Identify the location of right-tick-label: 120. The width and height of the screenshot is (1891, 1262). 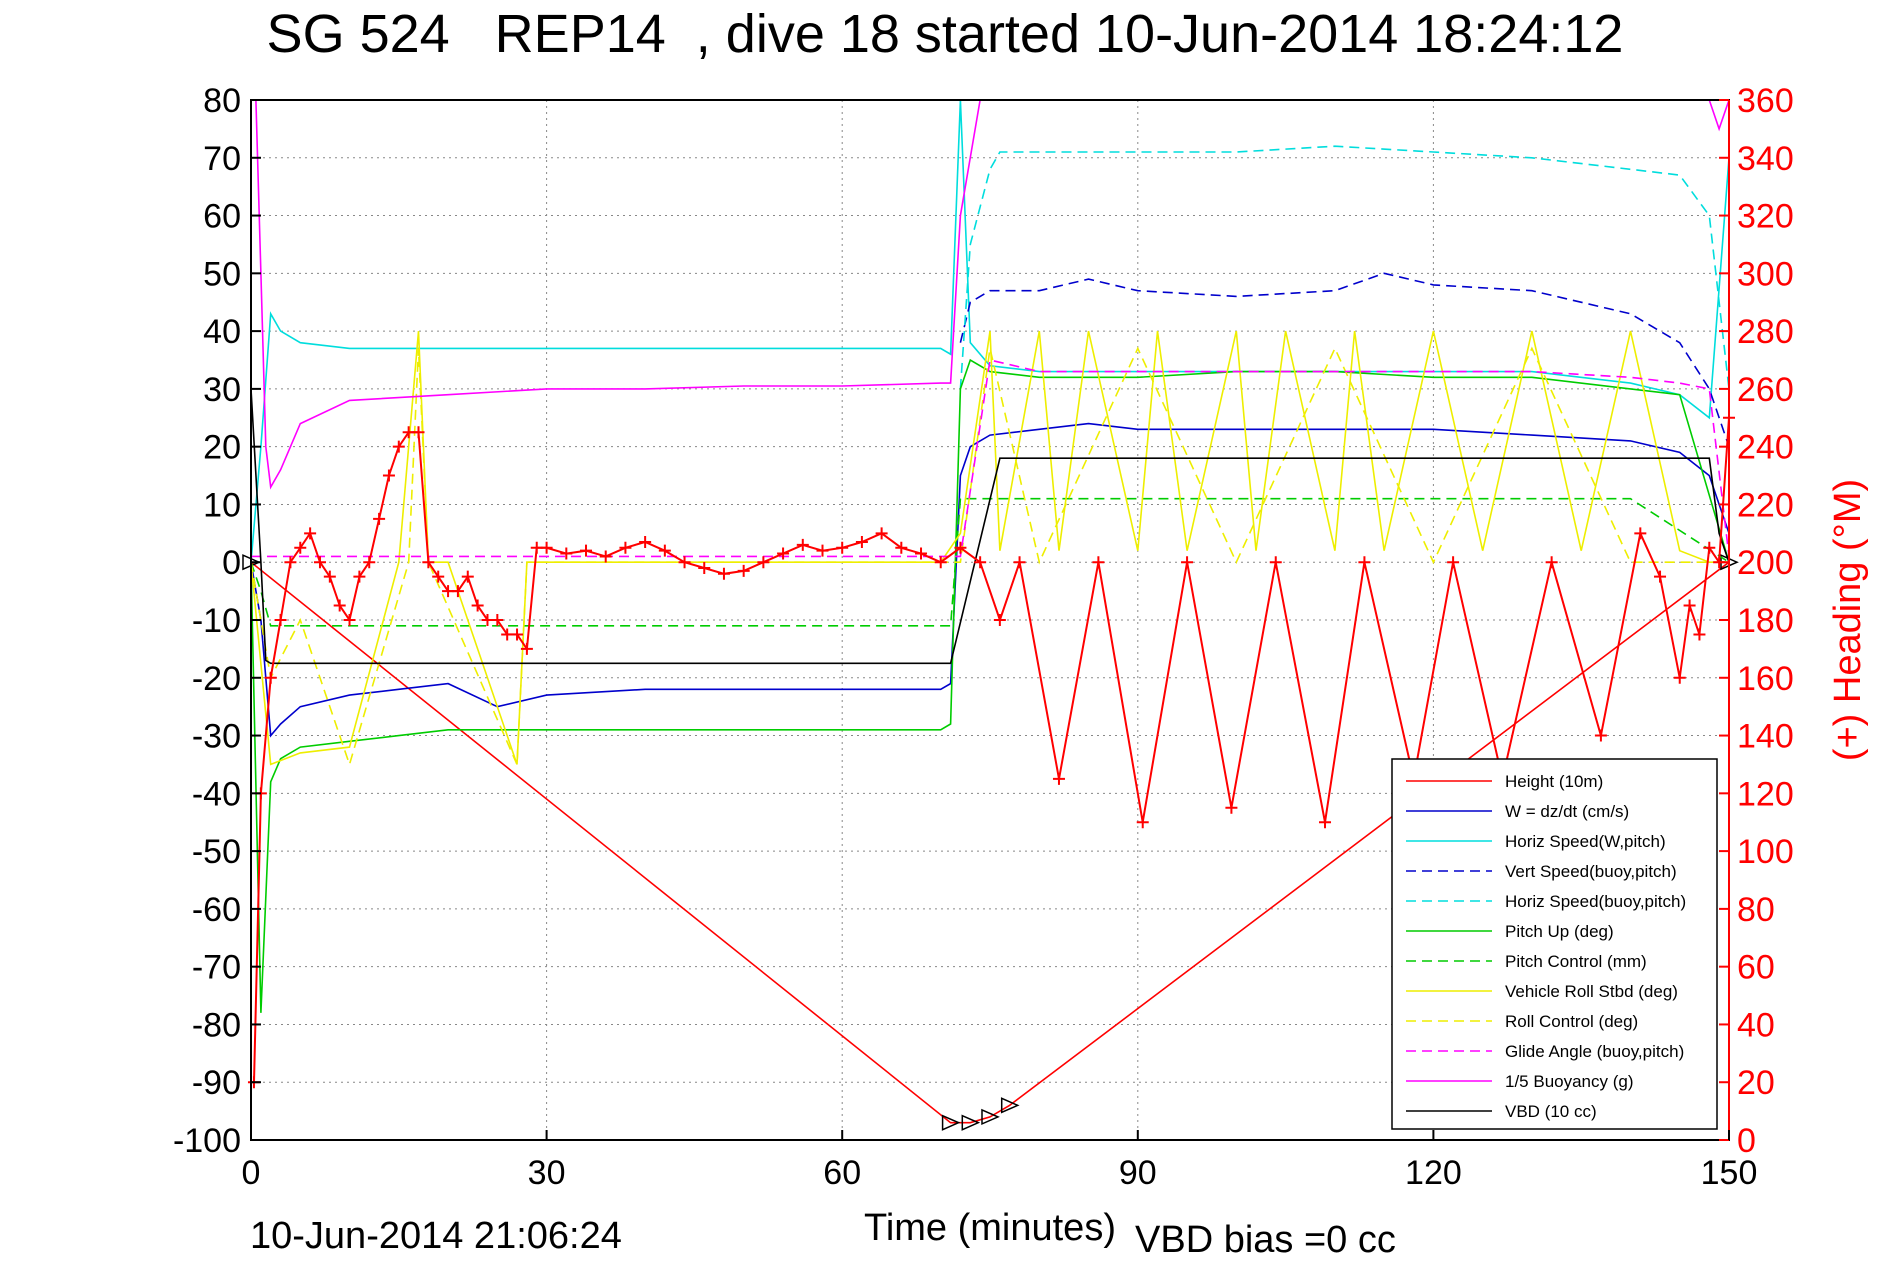
(1765, 794).